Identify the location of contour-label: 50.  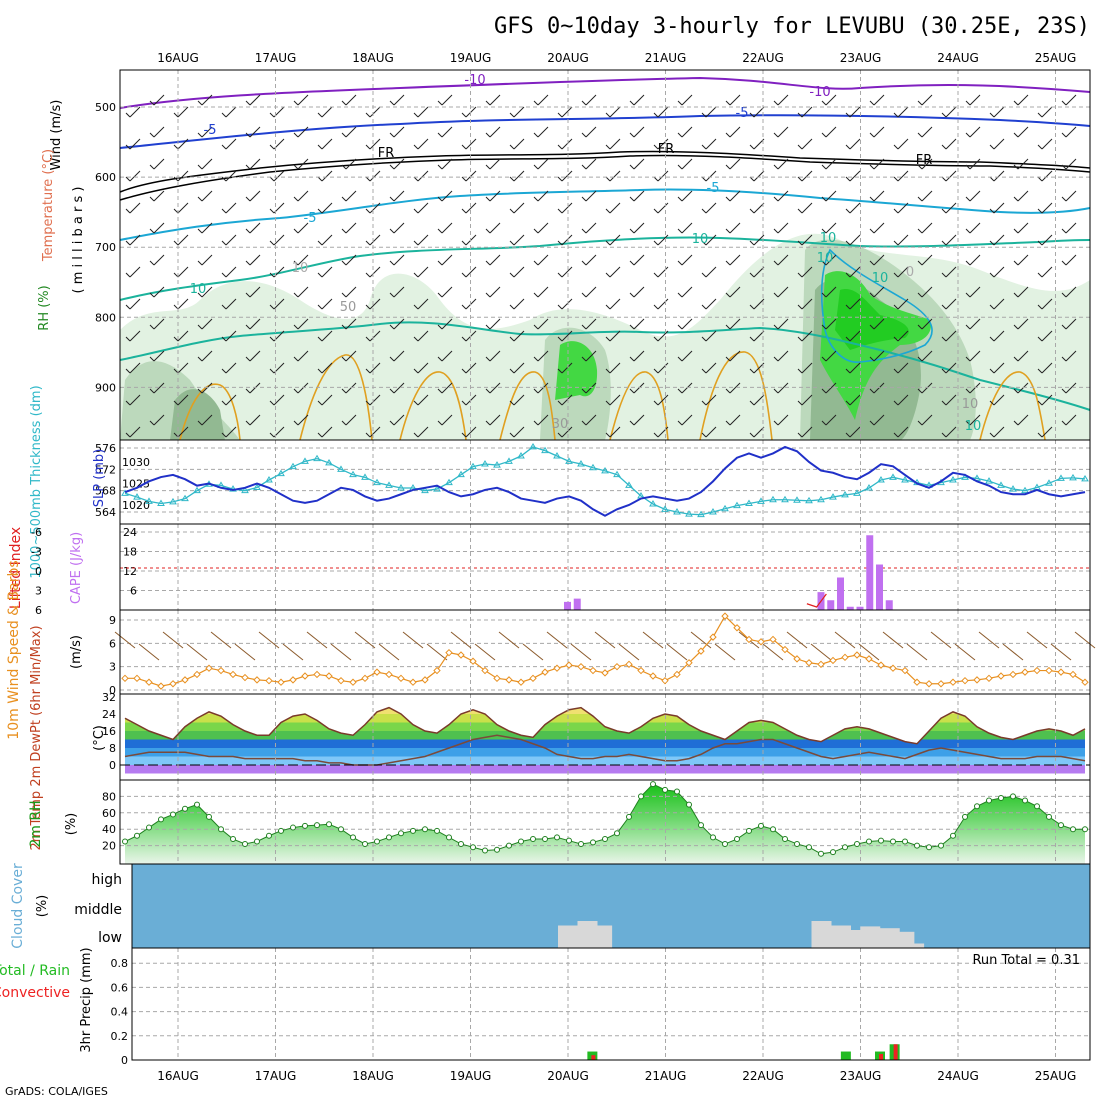
(348, 307).